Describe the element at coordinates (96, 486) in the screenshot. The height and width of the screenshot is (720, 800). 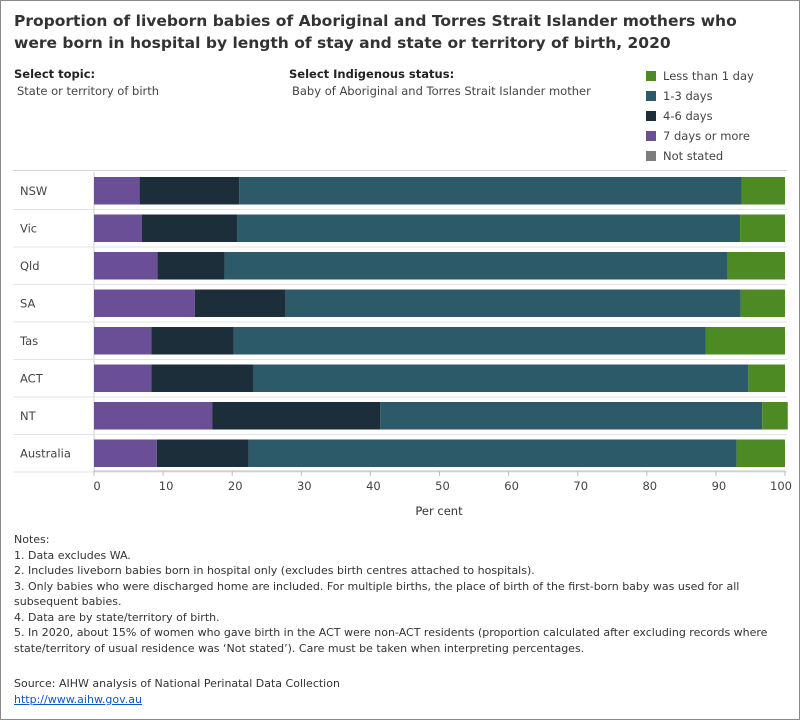
I see `x-tick-label-0: 0` at that location.